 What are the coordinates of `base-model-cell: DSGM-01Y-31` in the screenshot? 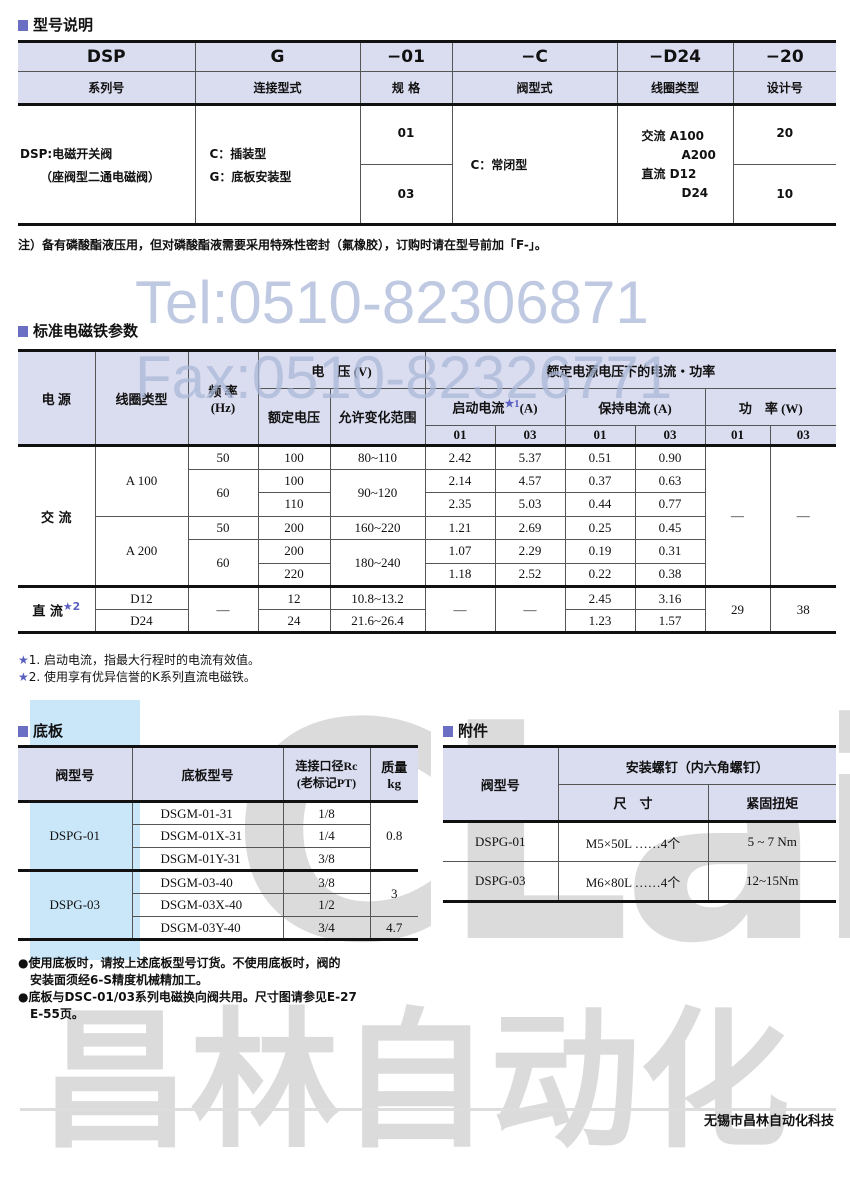 It's located at (208, 859).